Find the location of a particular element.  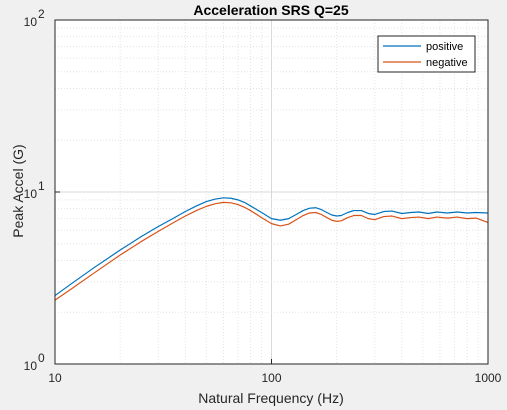

x-tick-label: 1000 is located at coordinates (488, 378).